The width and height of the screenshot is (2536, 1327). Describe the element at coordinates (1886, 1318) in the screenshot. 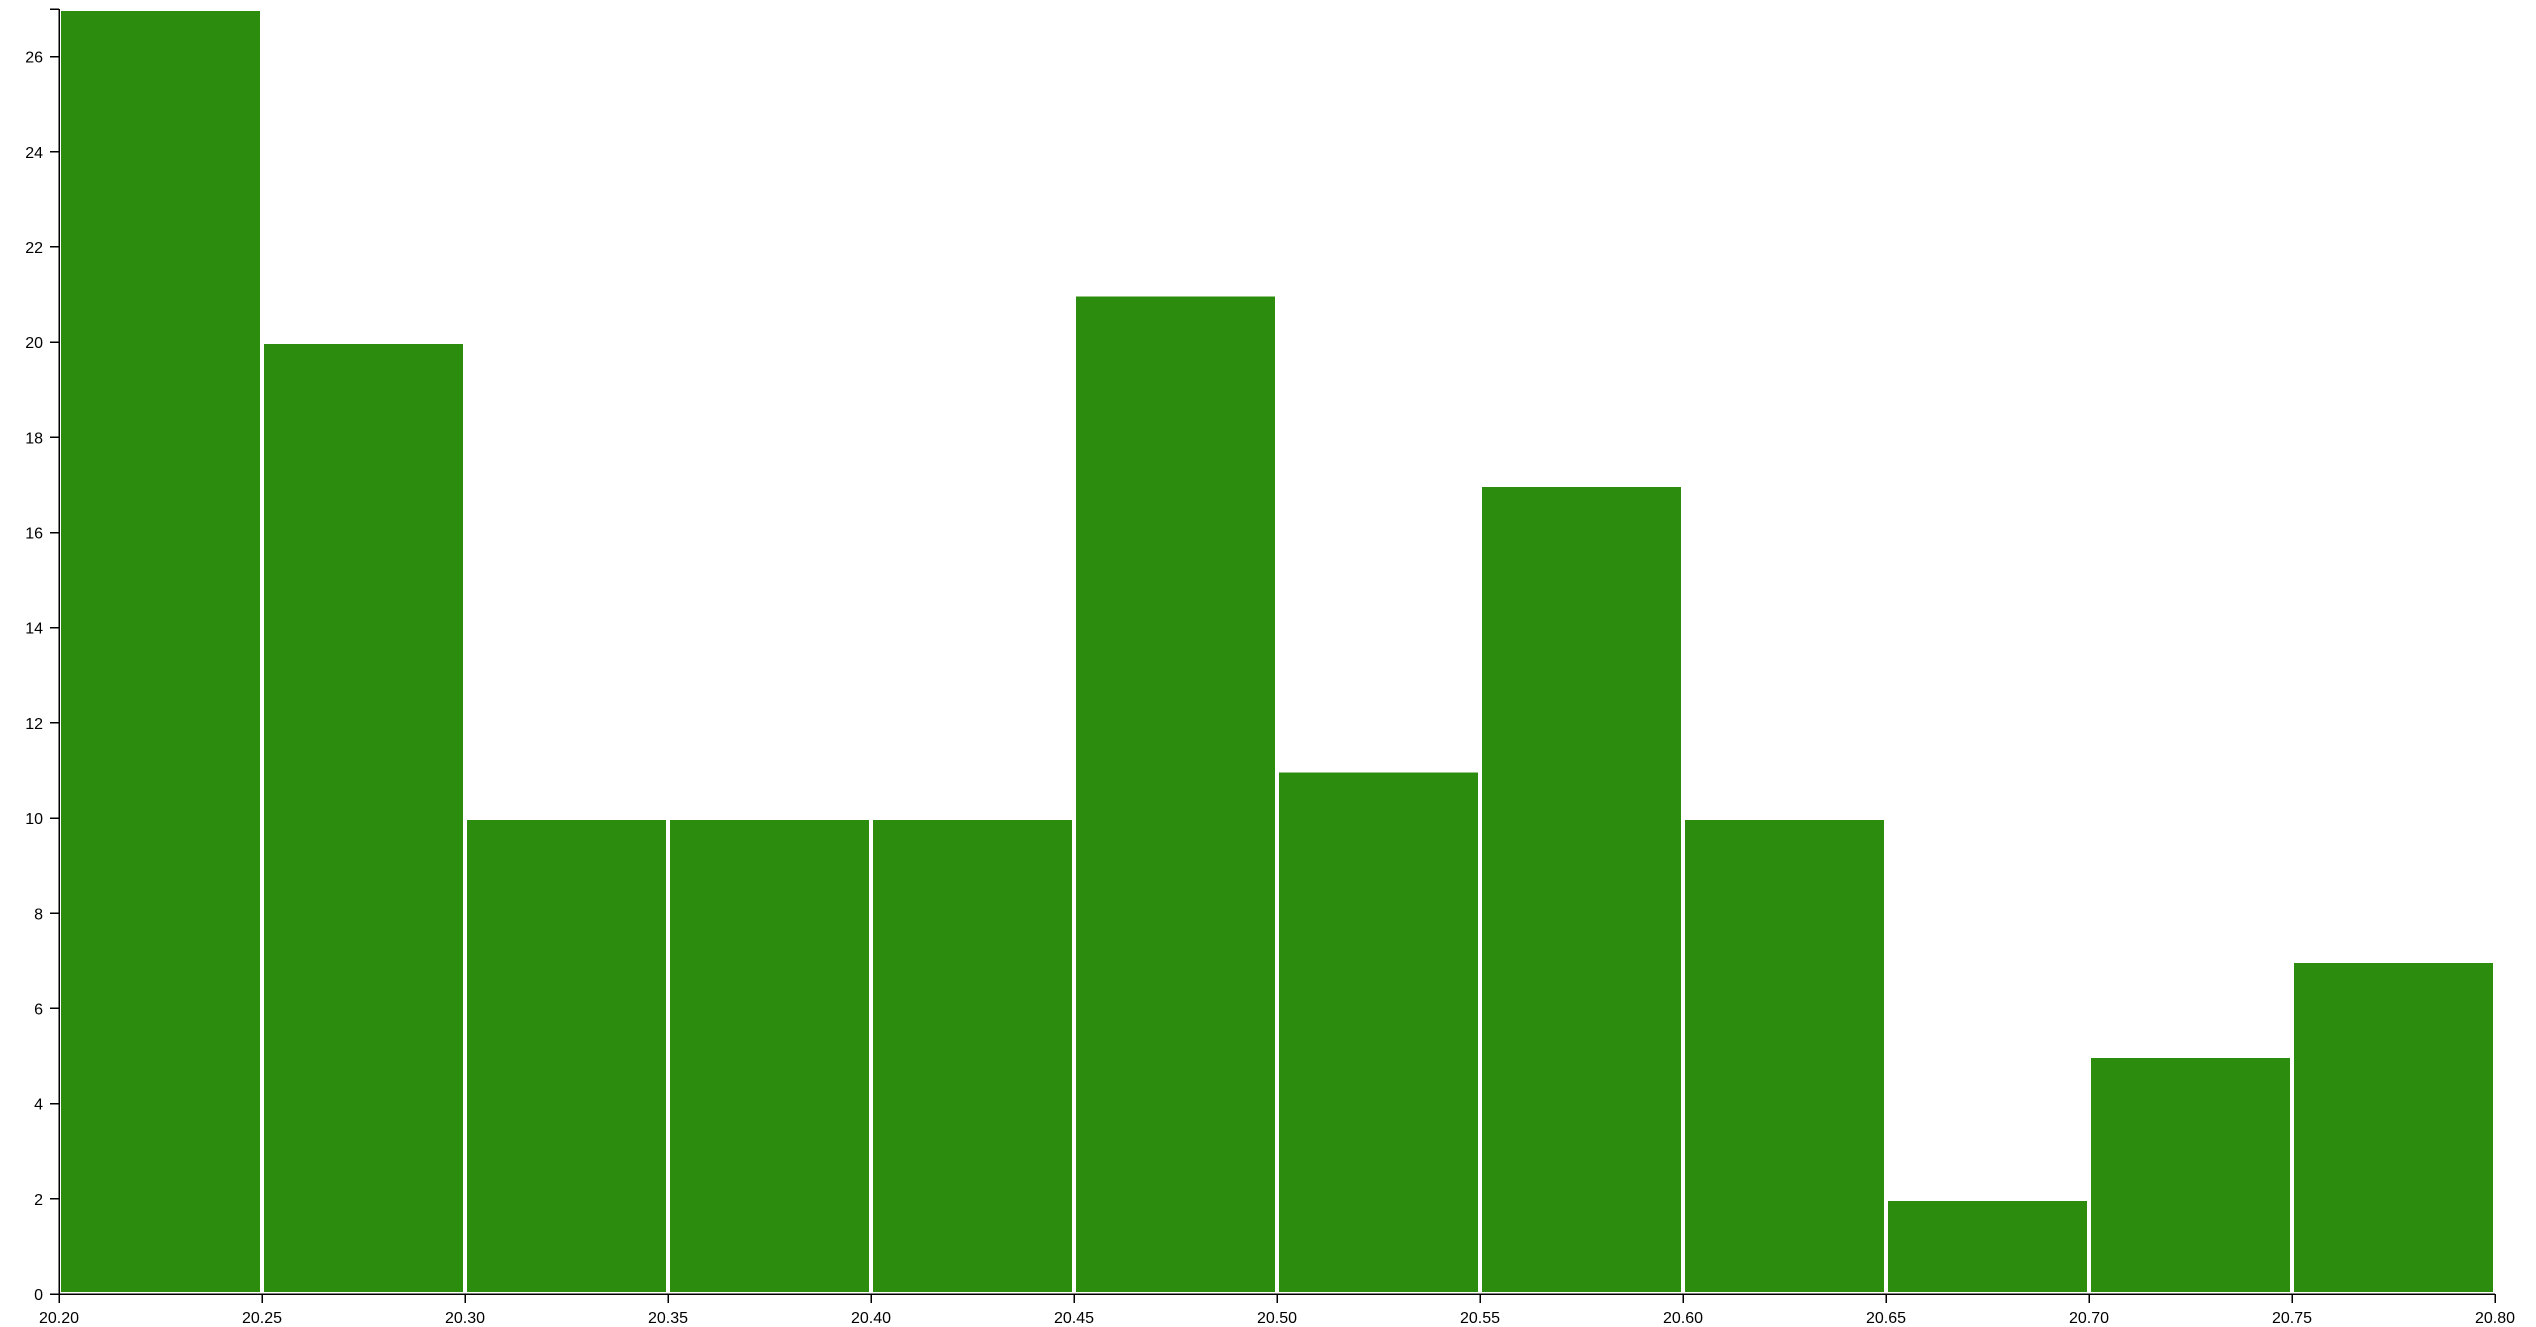

I see `x-tick-label: 20.65` at that location.